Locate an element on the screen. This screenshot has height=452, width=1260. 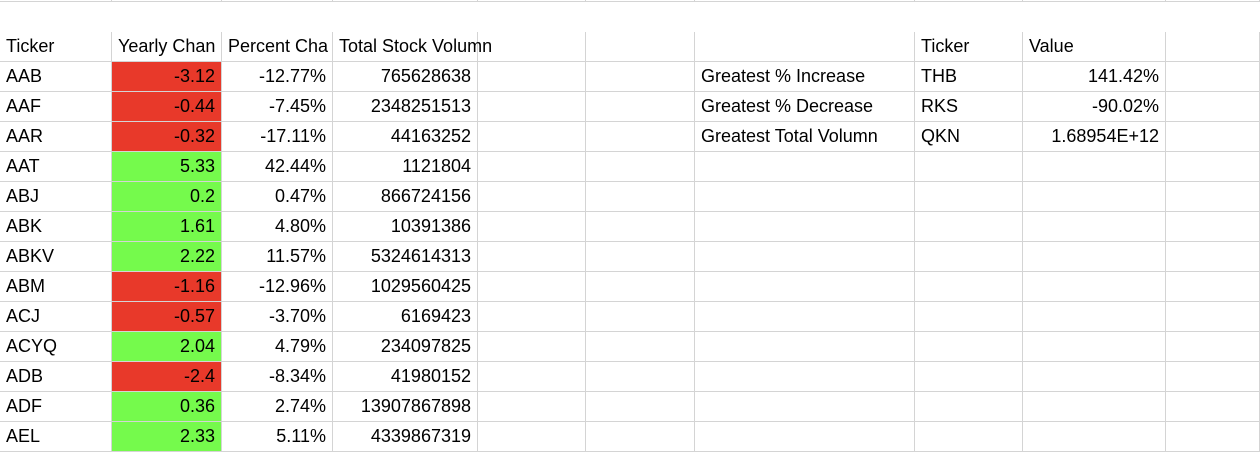
ticker-cell: ACJ is located at coordinates (56, 317).